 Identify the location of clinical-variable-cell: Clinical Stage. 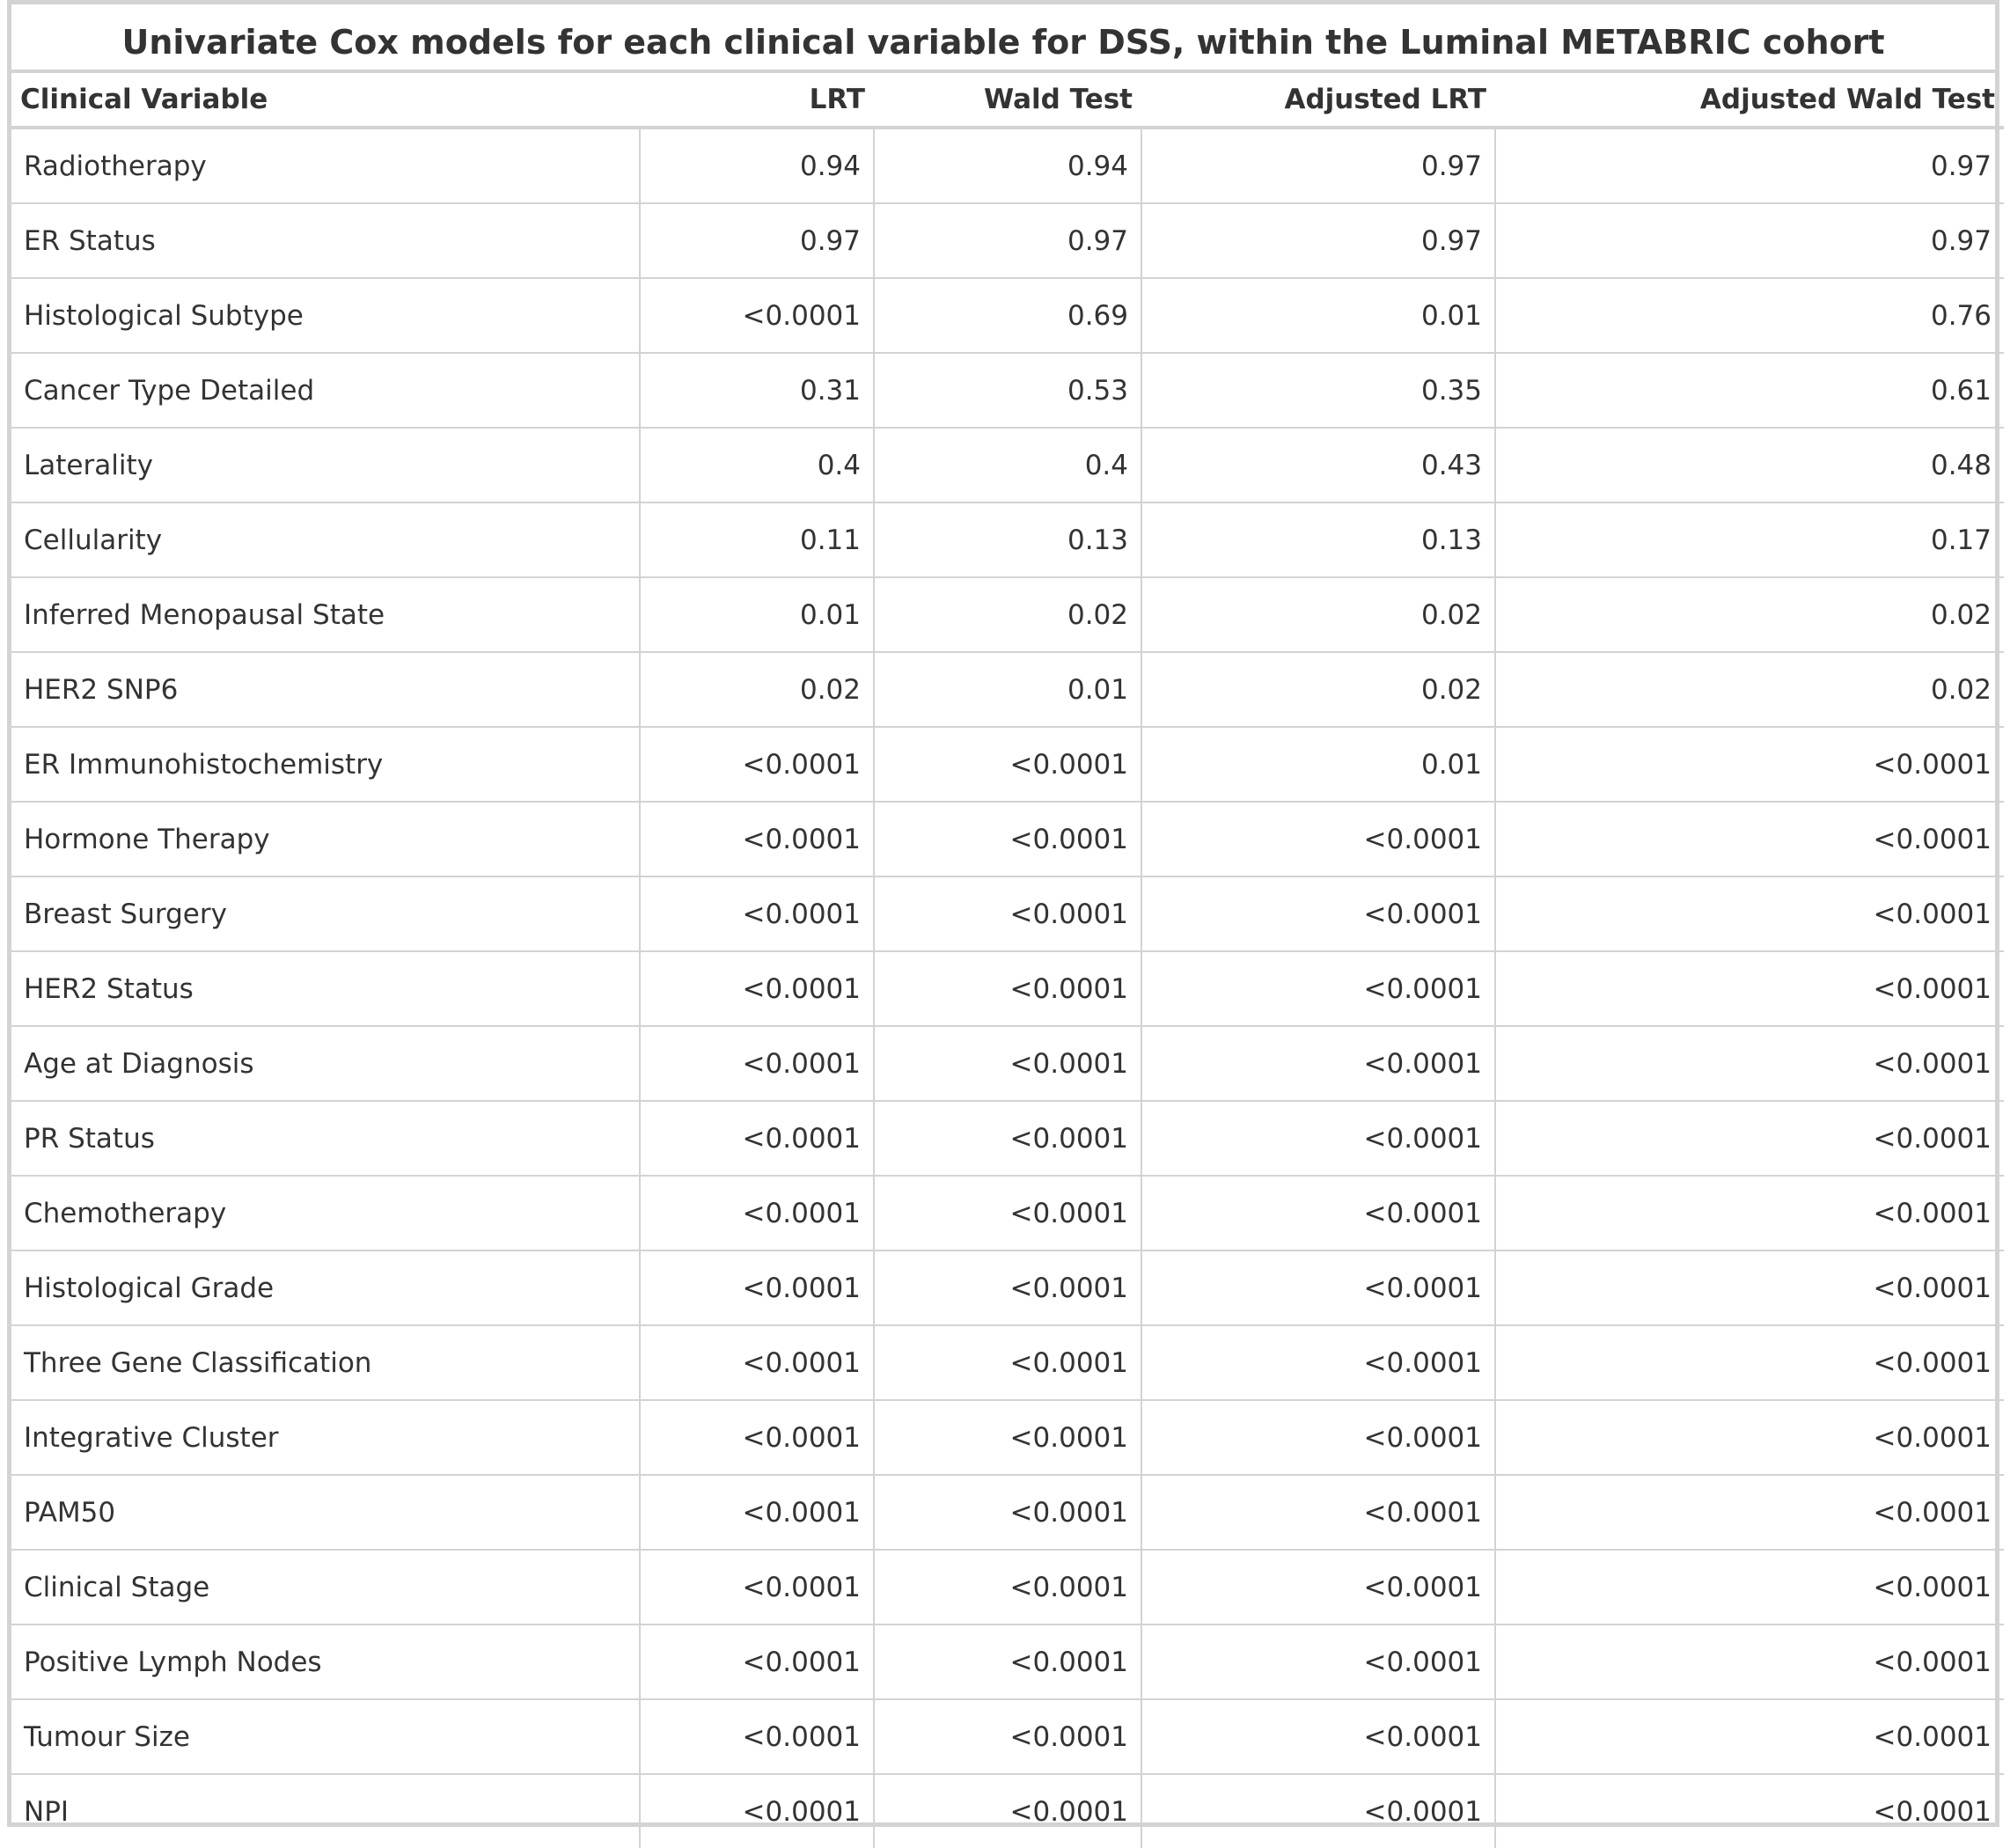
(325, 1588).